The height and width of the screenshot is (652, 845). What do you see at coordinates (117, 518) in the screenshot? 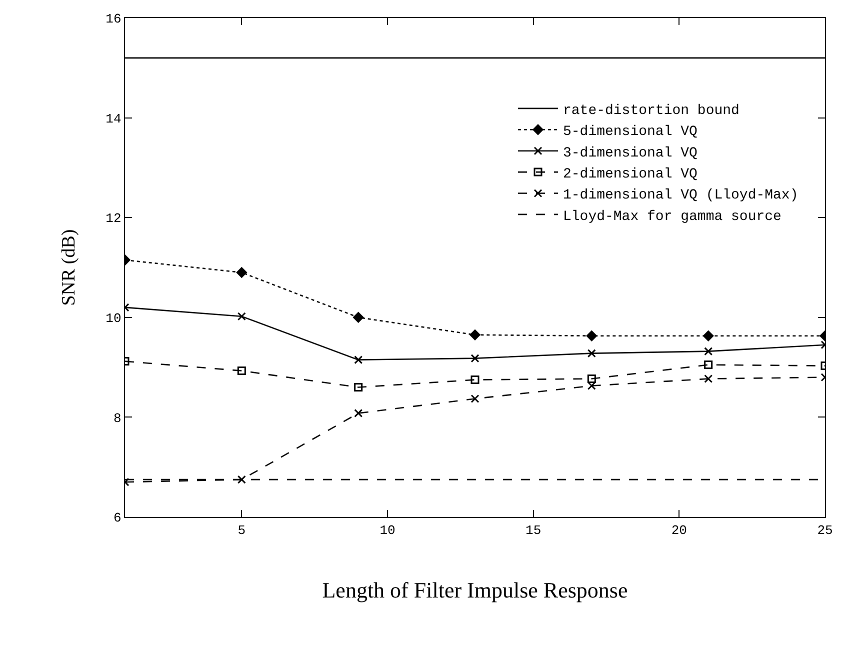
I see `y-tick-label: 6` at bounding box center [117, 518].